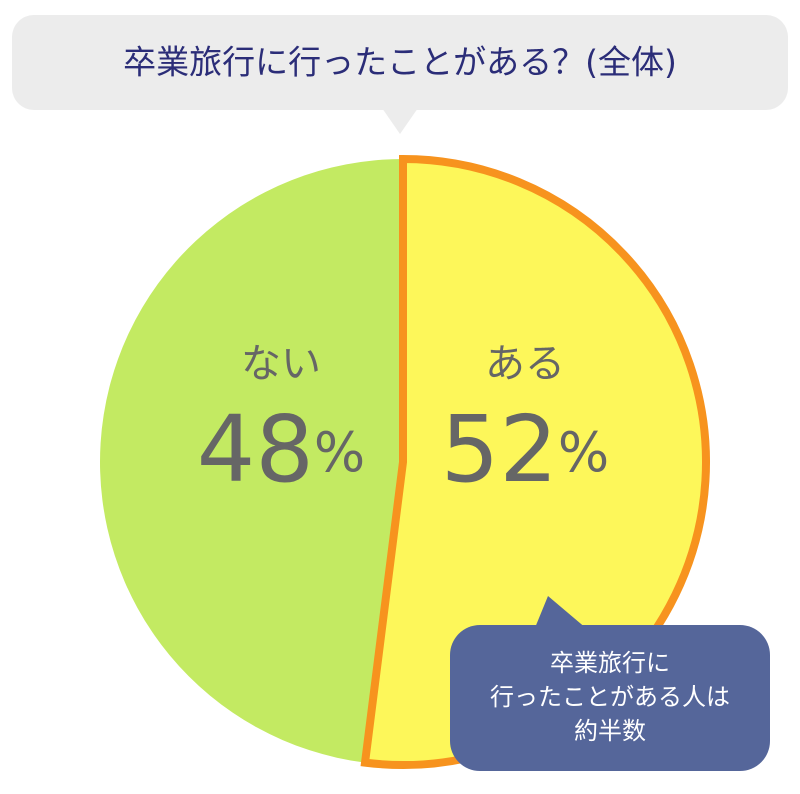 The height and width of the screenshot is (794, 800). I want to click on value-label: 48%, so click(281, 449).